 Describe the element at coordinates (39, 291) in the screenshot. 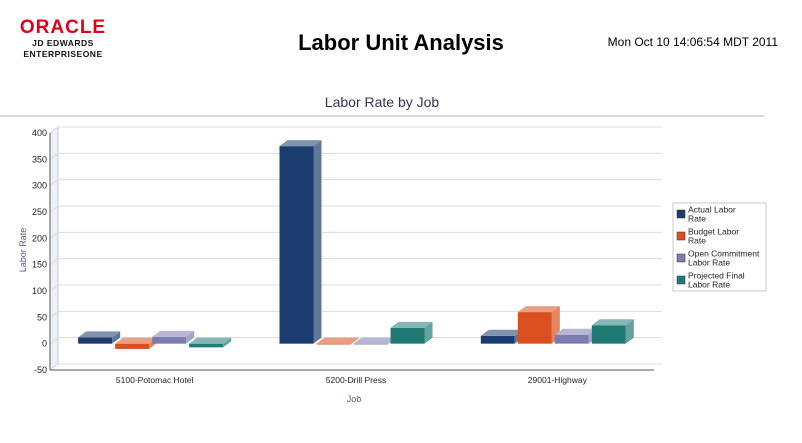

I see `y-tick-label: 100` at that location.